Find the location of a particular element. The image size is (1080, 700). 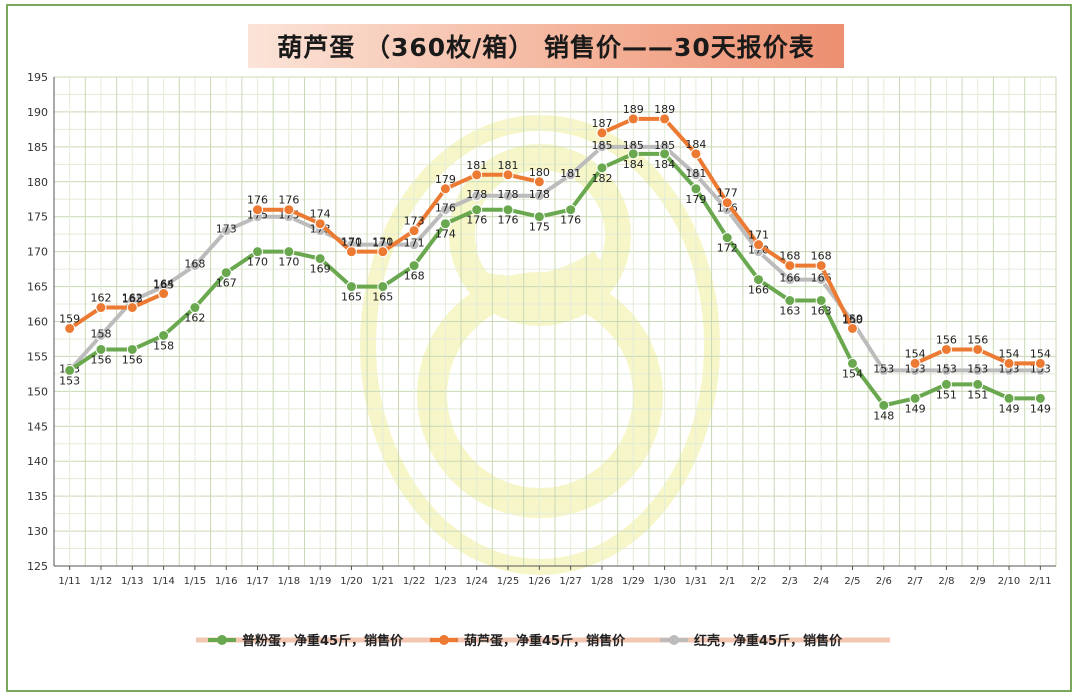

data-label: 182 is located at coordinates (601, 178).